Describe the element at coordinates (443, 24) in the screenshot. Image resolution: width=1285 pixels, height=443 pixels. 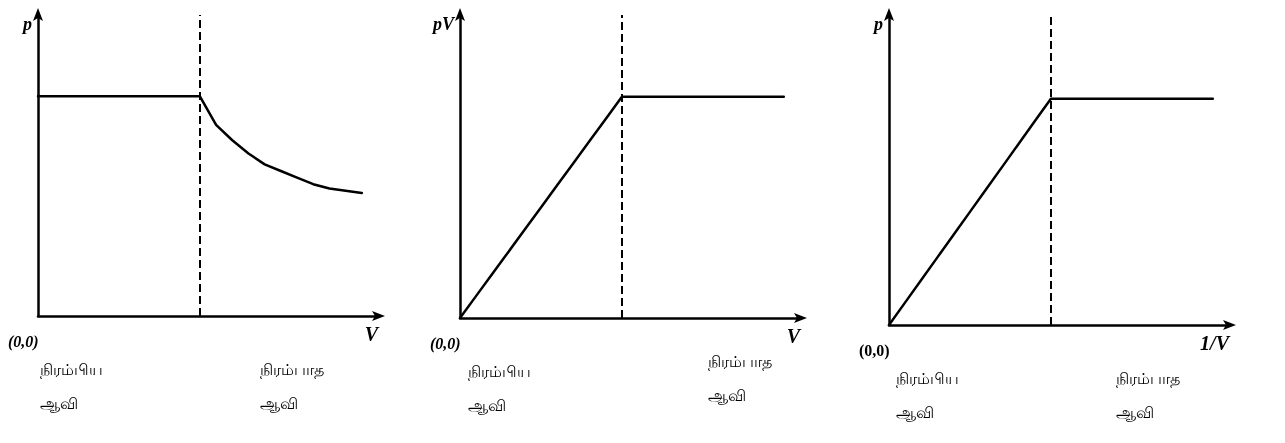
I see `y-axis-title: pV` at that location.